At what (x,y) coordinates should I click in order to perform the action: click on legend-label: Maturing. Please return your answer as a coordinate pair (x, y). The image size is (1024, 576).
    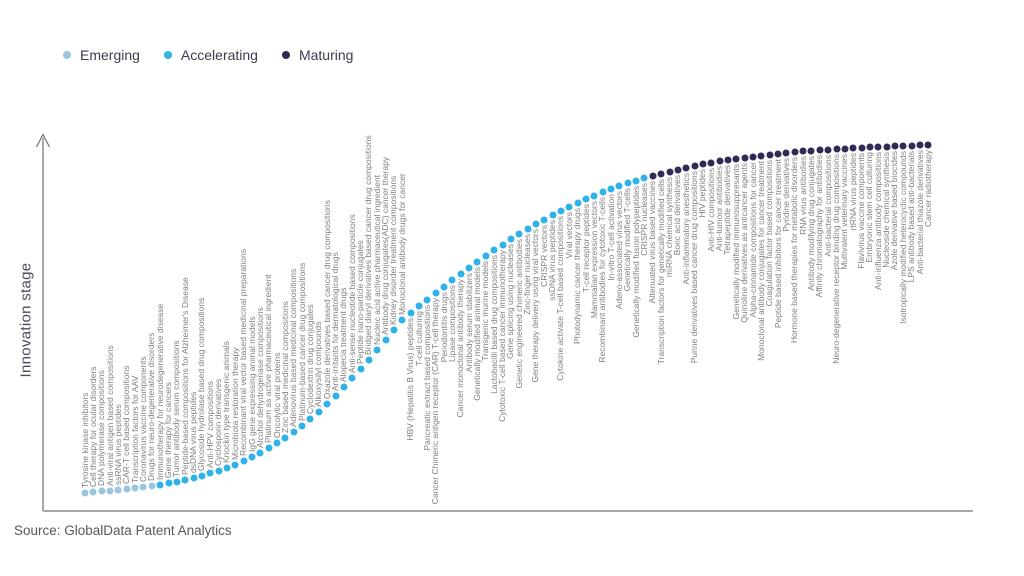
    Looking at the image, I should click on (326, 55).